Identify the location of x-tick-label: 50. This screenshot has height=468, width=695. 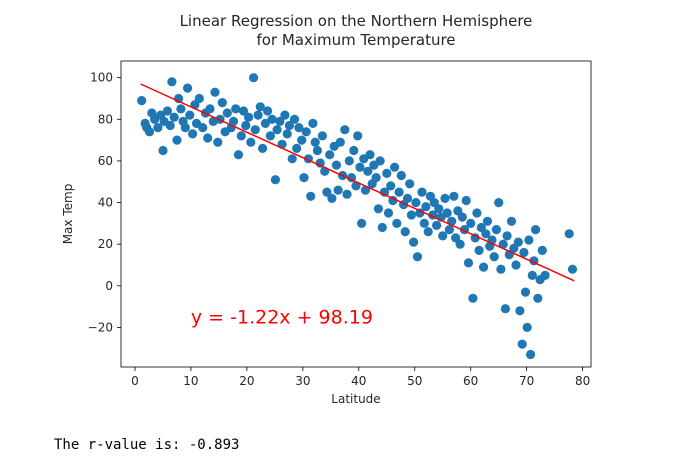
(414, 381).